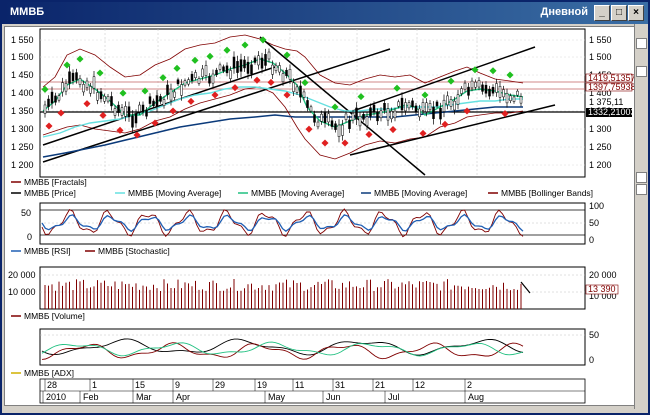  Describe the element at coordinates (619, 13) in the screenshot. I see `maximize-button: □` at that location.